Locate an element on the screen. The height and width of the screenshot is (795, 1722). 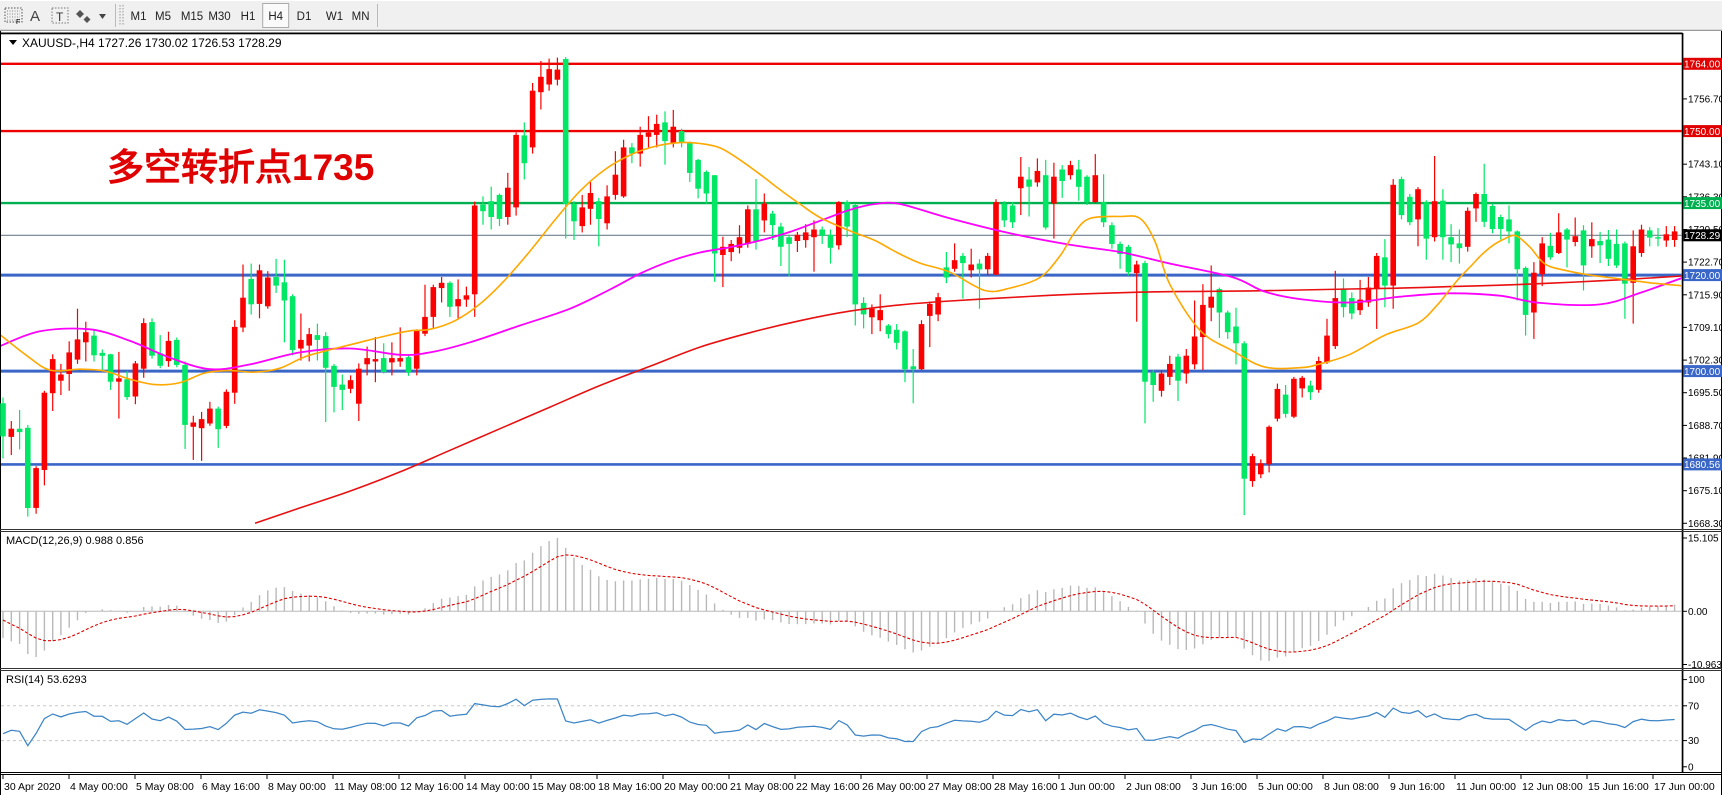
svg-text: 8 Jun 08:00 is located at coordinates (1351, 787).